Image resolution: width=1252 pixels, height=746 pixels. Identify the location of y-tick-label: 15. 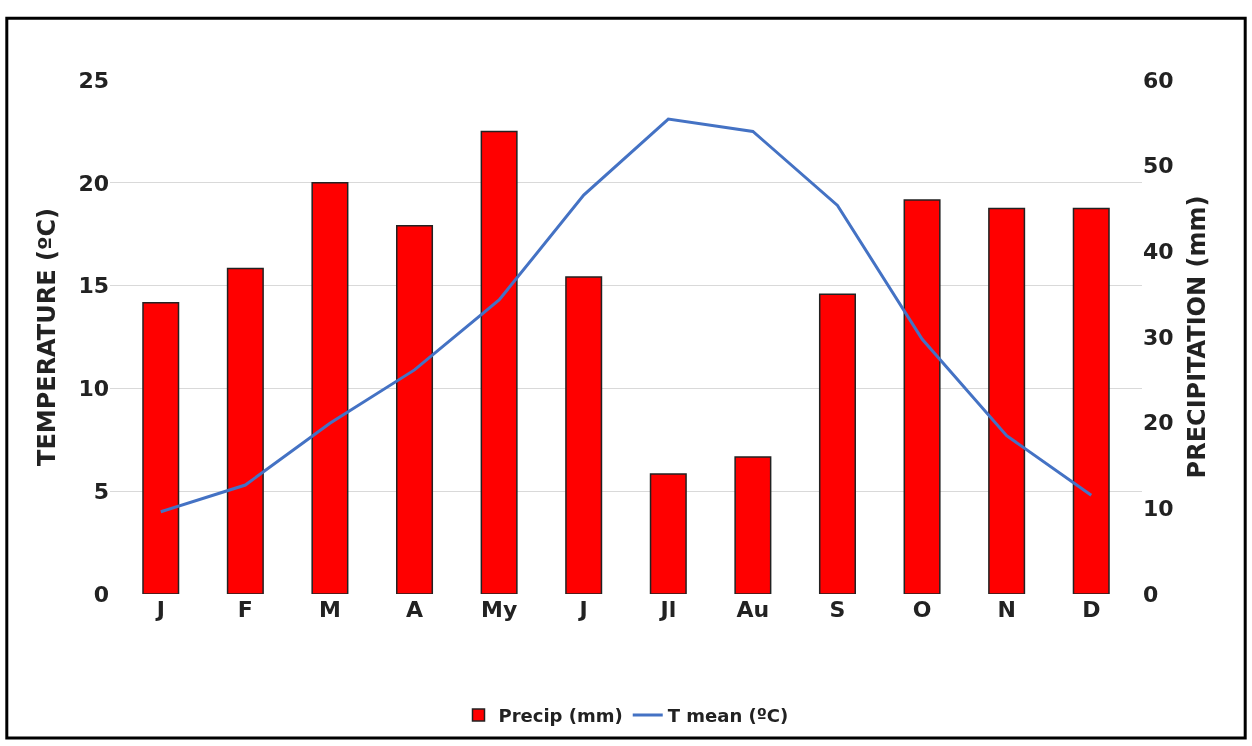
(93, 286).